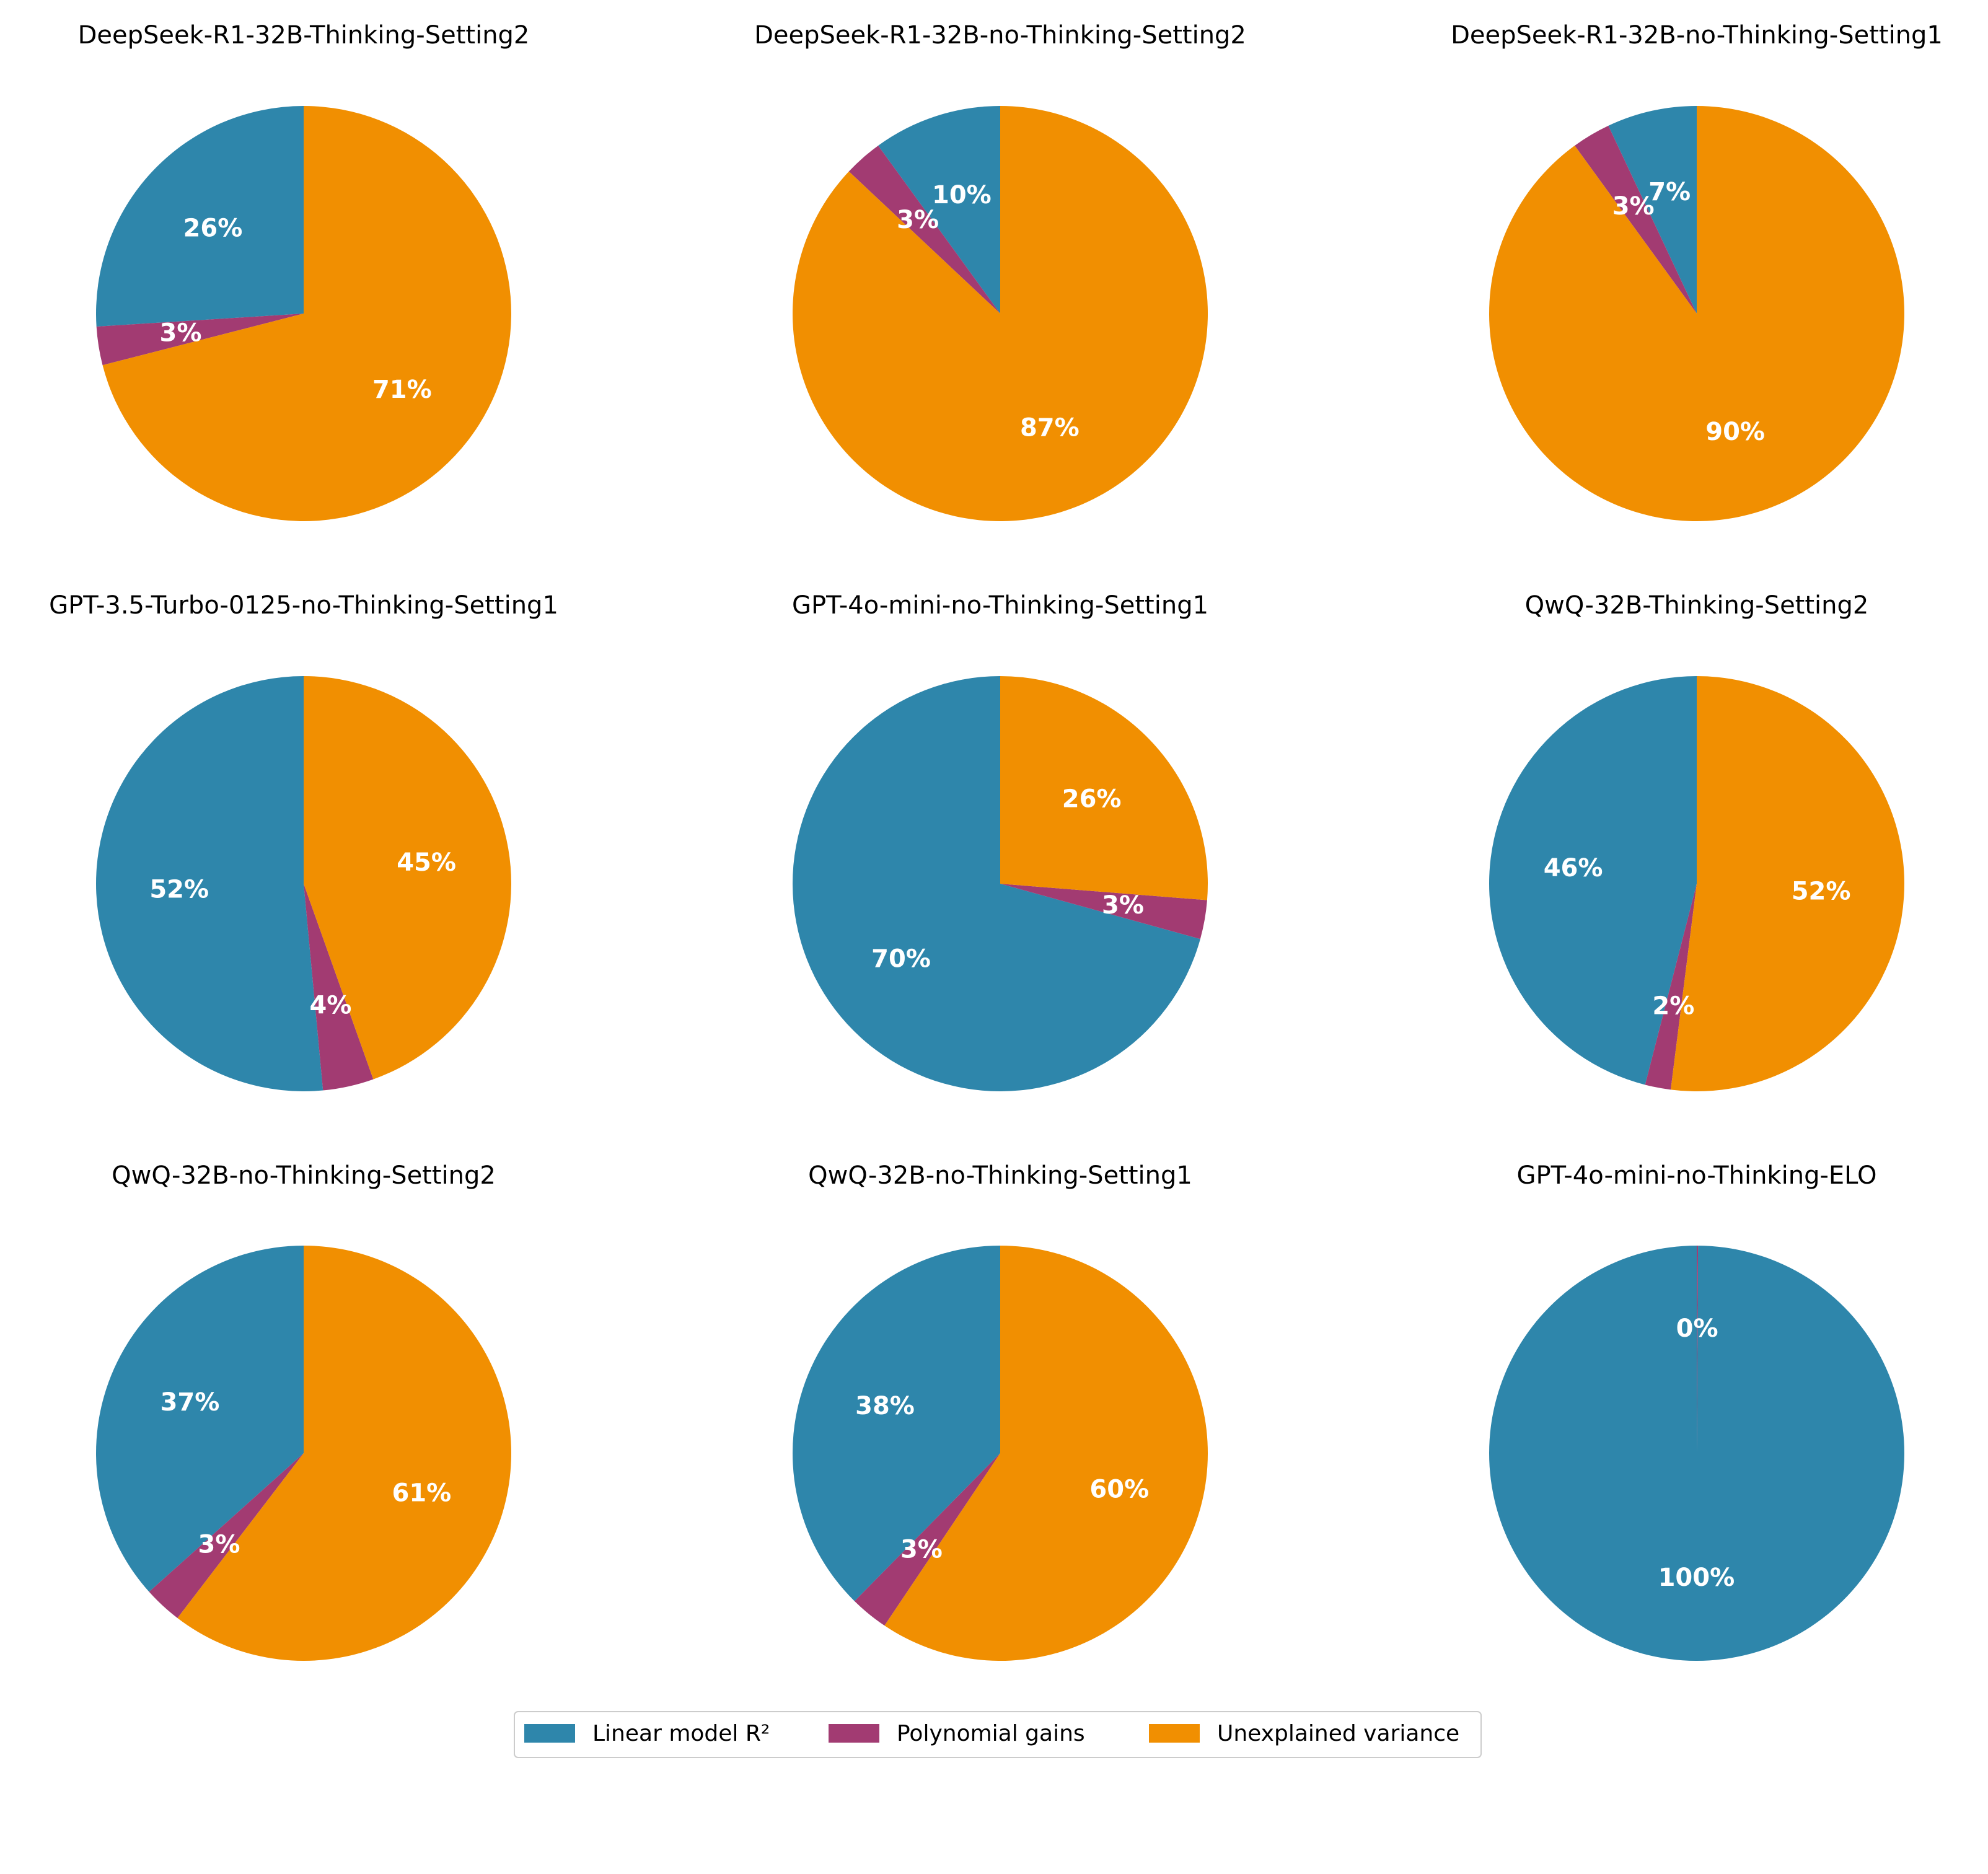 This screenshot has width=1988, height=1874. Describe the element at coordinates (1174, 1733) in the screenshot. I see `legend-swatch-unexplained` at that location.